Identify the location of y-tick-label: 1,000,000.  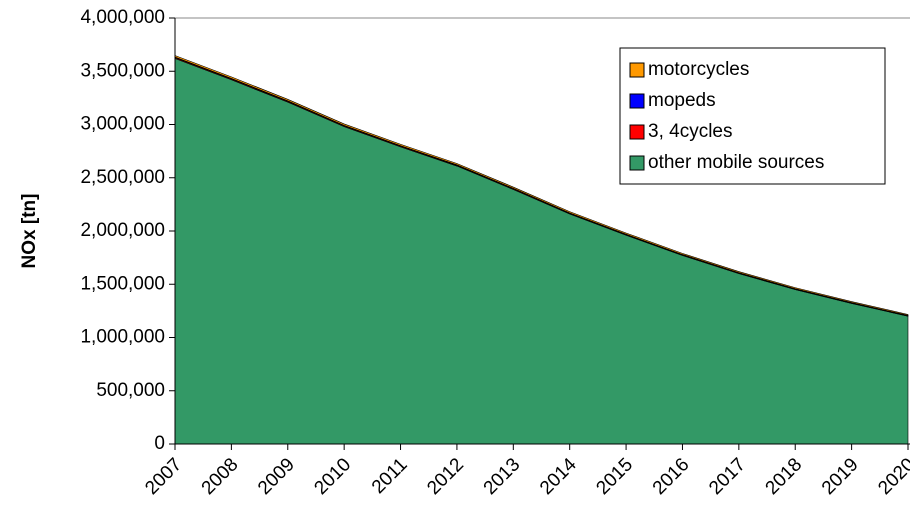
(122, 337).